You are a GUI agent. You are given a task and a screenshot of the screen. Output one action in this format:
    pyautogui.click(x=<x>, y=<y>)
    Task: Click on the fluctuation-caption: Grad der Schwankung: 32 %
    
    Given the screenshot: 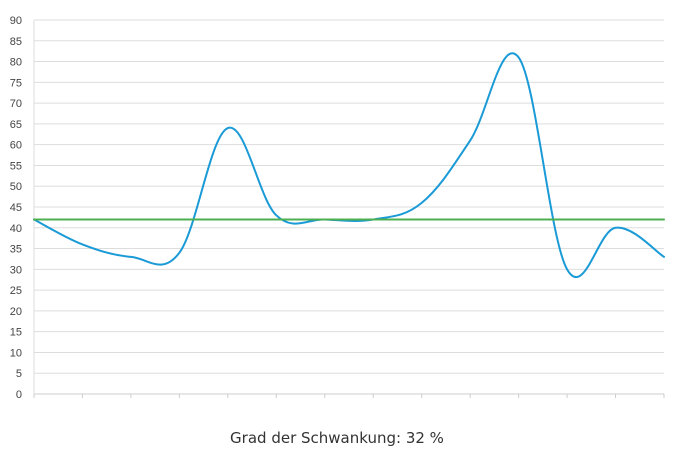 What is the action you would take?
    pyautogui.click(x=337, y=438)
    